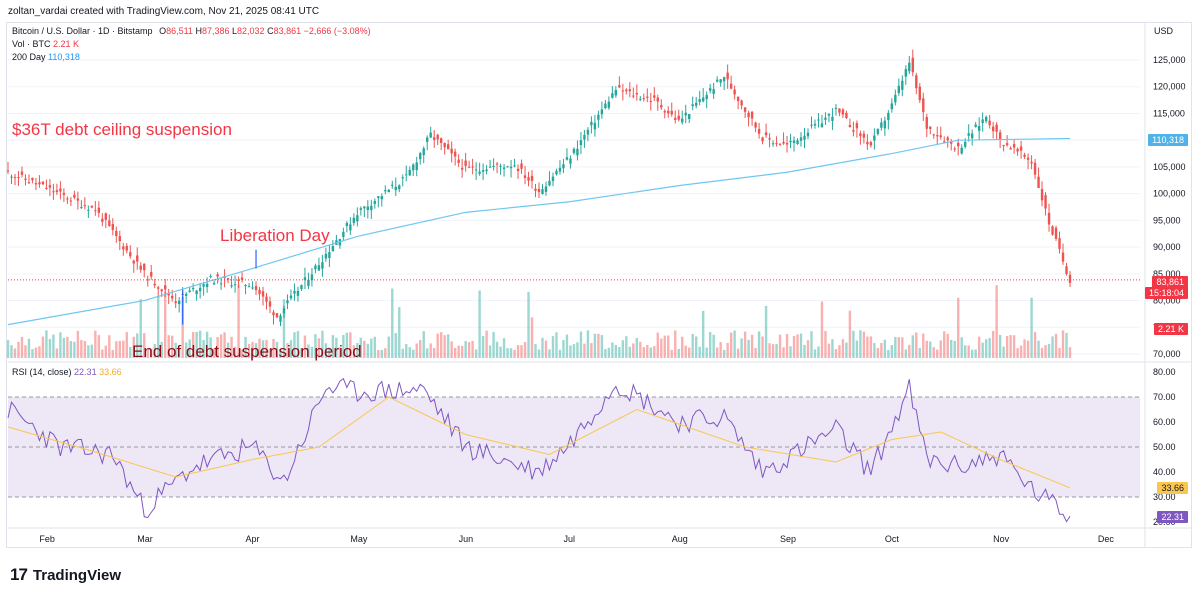 This screenshot has width=1200, height=594. I want to click on volume-legend: Vol · BTC 2.21 K, so click(45, 44).